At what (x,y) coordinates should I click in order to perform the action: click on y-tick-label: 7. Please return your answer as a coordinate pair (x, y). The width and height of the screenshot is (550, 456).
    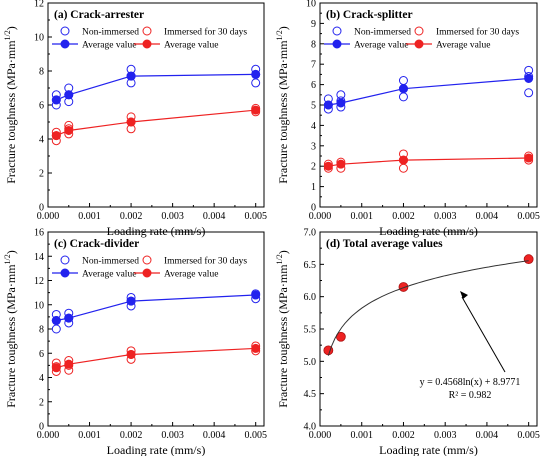
    Looking at the image, I should click on (313, 65).